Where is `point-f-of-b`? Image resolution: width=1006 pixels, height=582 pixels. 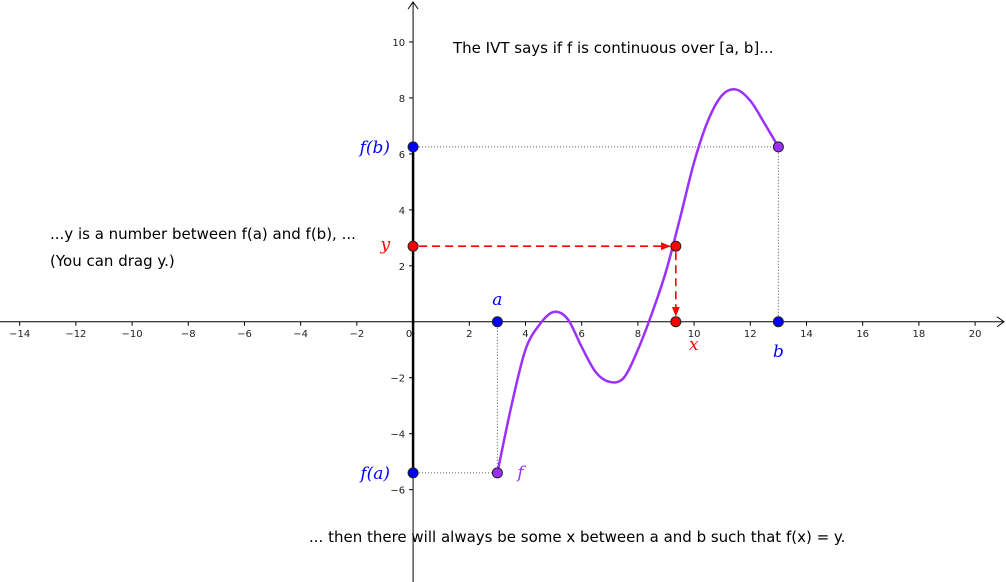
point-f-of-b is located at coordinates (413, 147).